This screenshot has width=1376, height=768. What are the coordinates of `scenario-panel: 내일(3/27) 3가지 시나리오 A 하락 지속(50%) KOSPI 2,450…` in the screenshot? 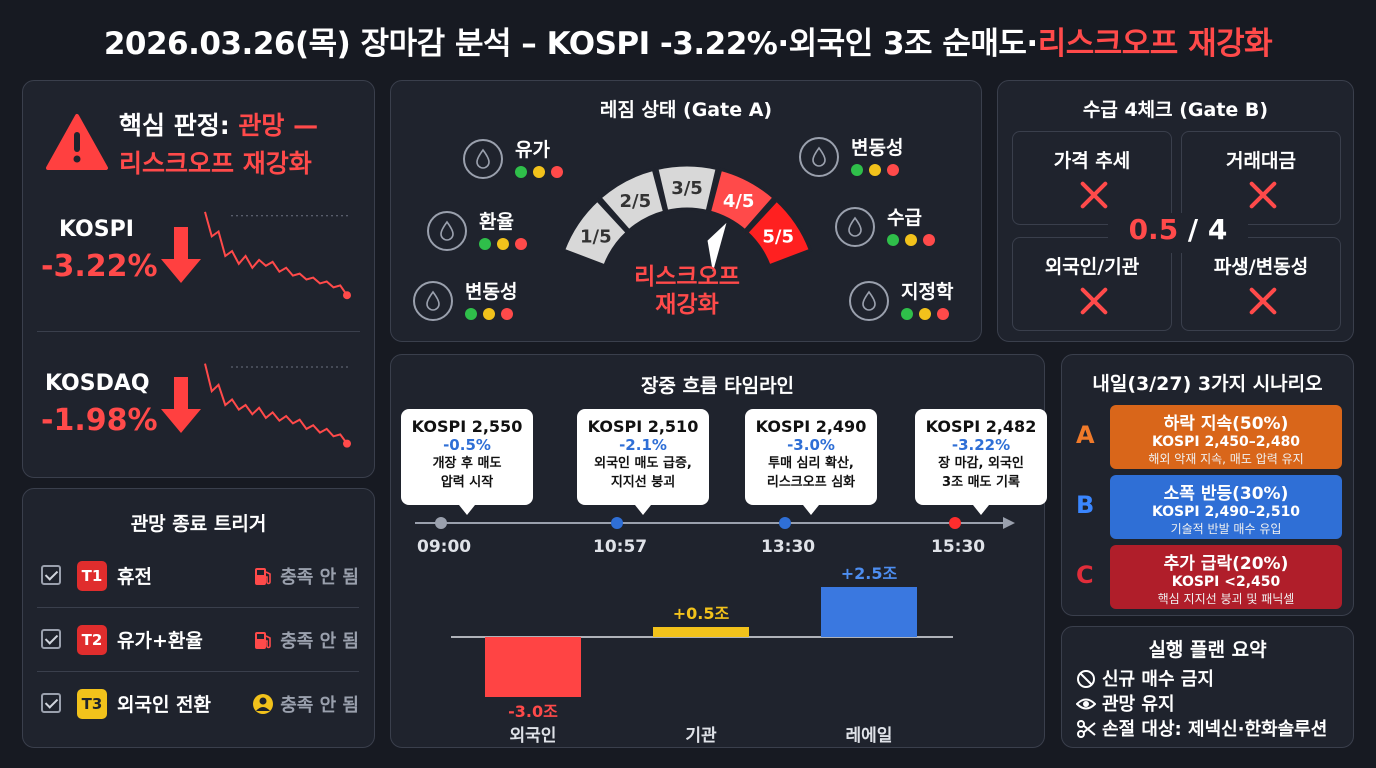 It's located at (1207, 485).